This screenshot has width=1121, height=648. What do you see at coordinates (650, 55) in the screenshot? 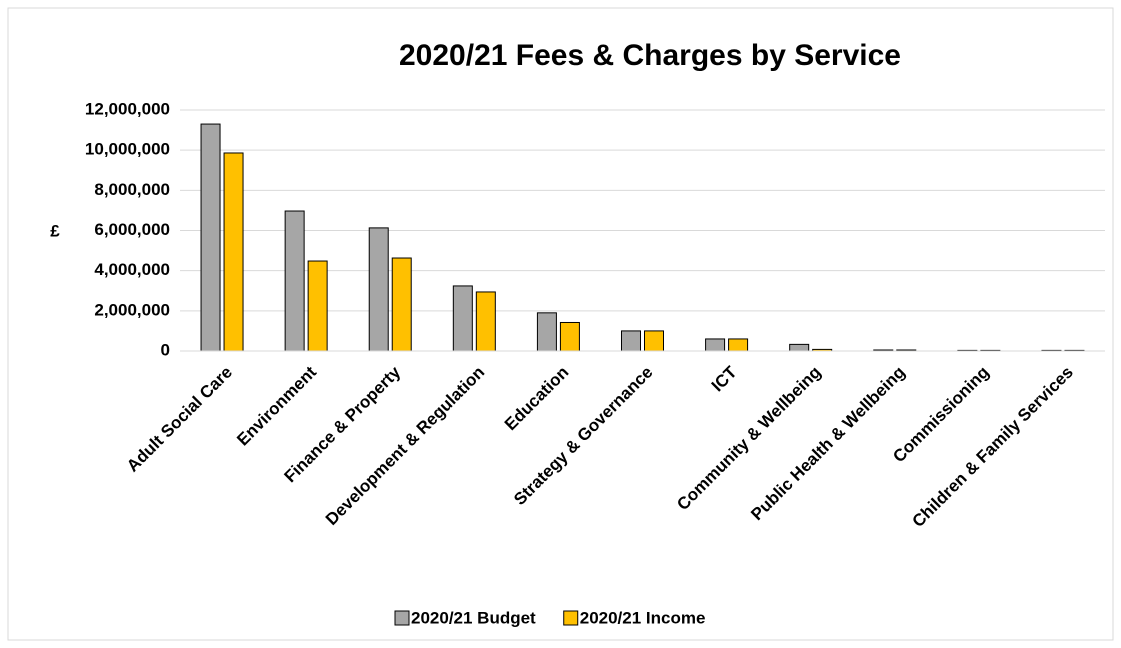
I see `chart-title: 2020/21 Fees & Charges by Service` at bounding box center [650, 55].